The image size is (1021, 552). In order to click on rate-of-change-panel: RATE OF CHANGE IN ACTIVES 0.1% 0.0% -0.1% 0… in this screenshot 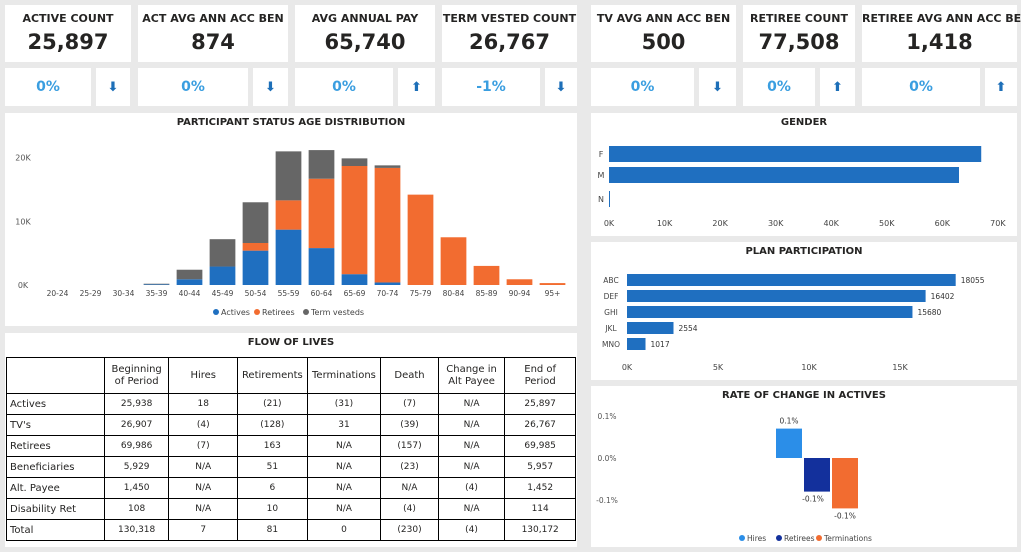, I will do `click(804, 466)`.